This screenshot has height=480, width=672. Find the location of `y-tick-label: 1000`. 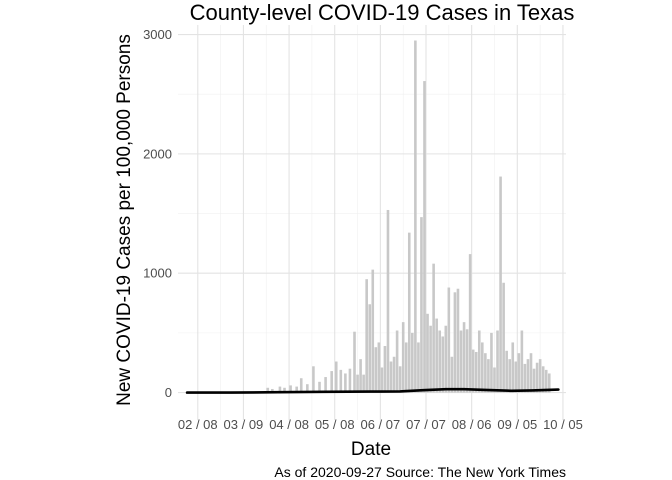

y-tick-label: 1000 is located at coordinates (157, 273).